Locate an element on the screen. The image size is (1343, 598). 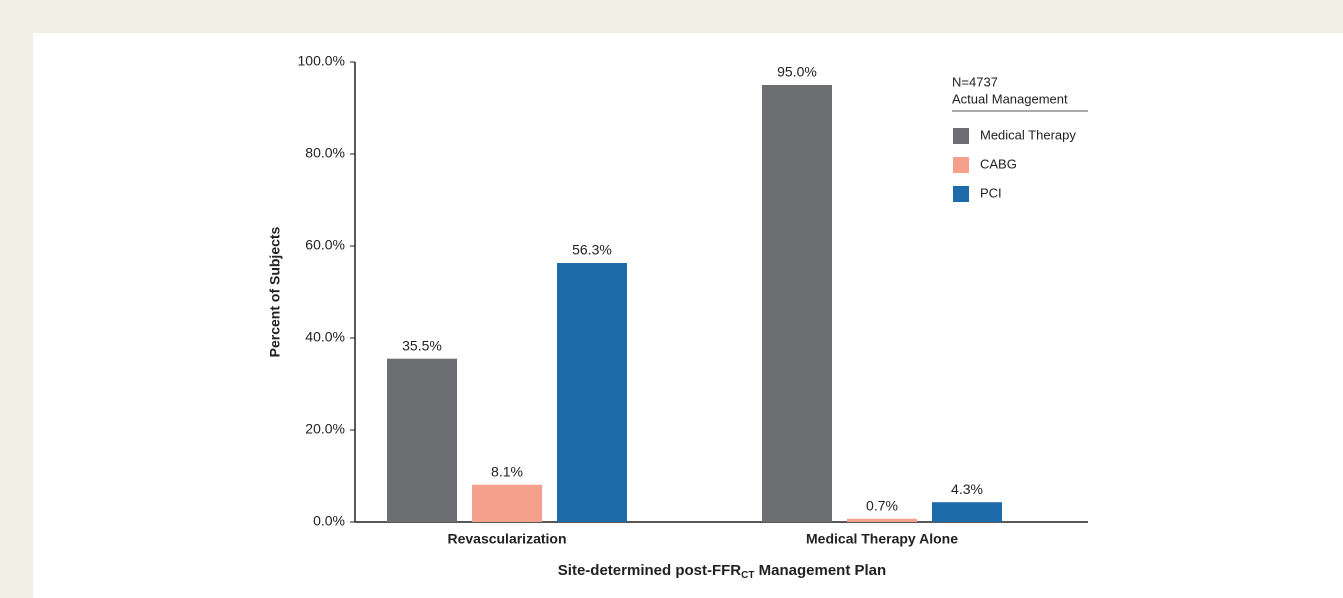
value-label: 8.1% is located at coordinates (507, 471).